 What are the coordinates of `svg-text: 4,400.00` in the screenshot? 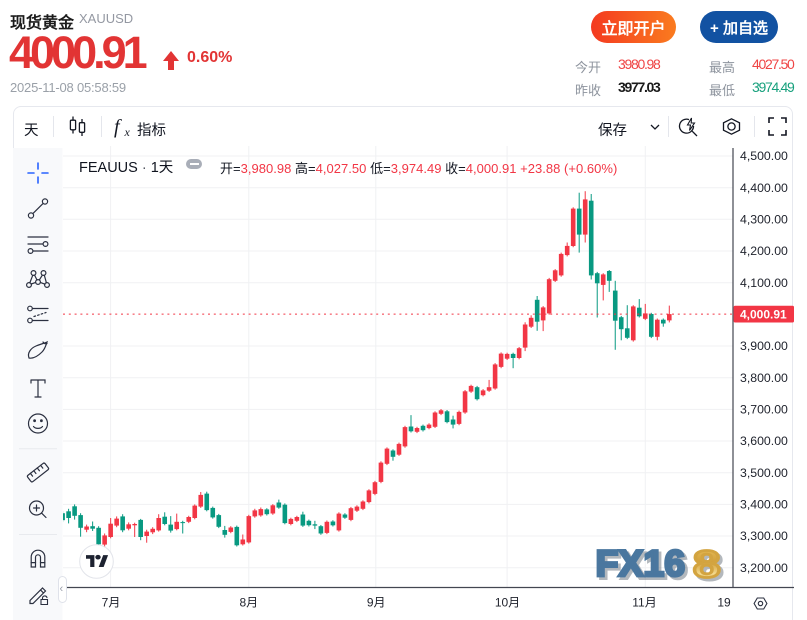 It's located at (764, 188).